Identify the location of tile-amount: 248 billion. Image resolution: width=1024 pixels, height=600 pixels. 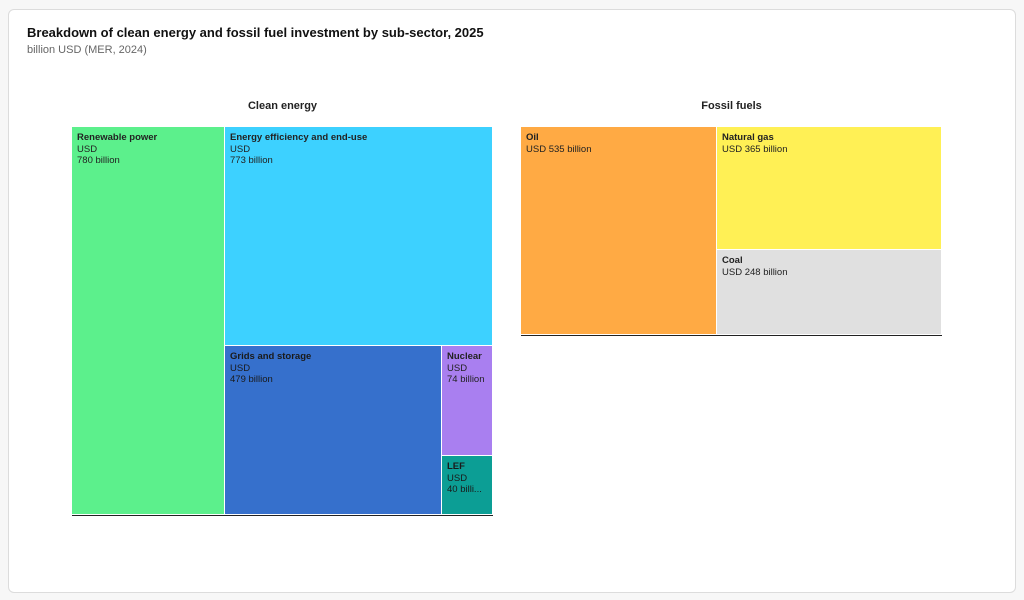
(766, 272).